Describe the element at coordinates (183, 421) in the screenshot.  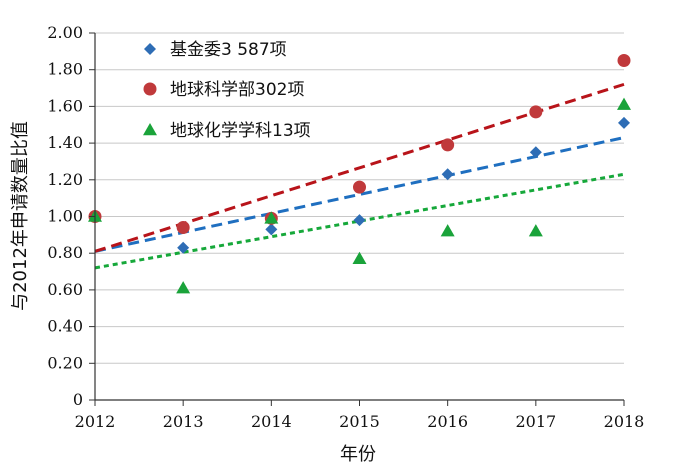
I see `x-tick-label-1: 2013` at that location.